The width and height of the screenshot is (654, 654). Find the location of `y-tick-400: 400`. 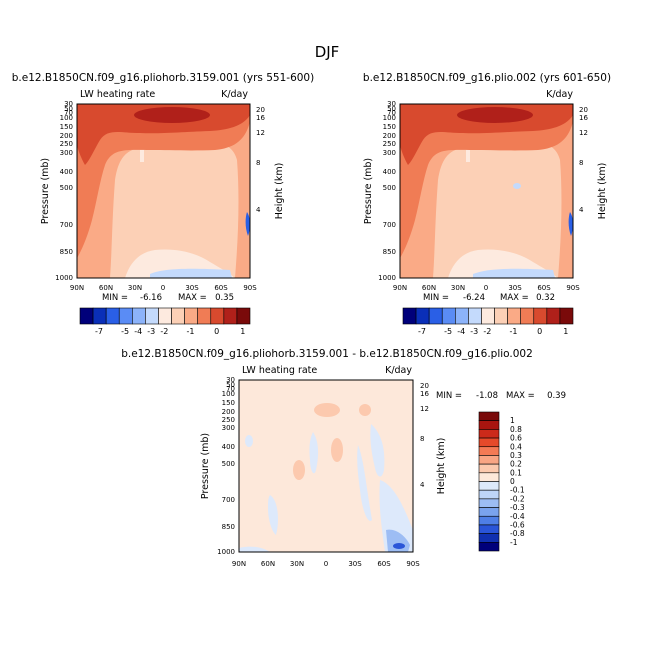

y-tick-400: 400 is located at coordinates (228, 447).